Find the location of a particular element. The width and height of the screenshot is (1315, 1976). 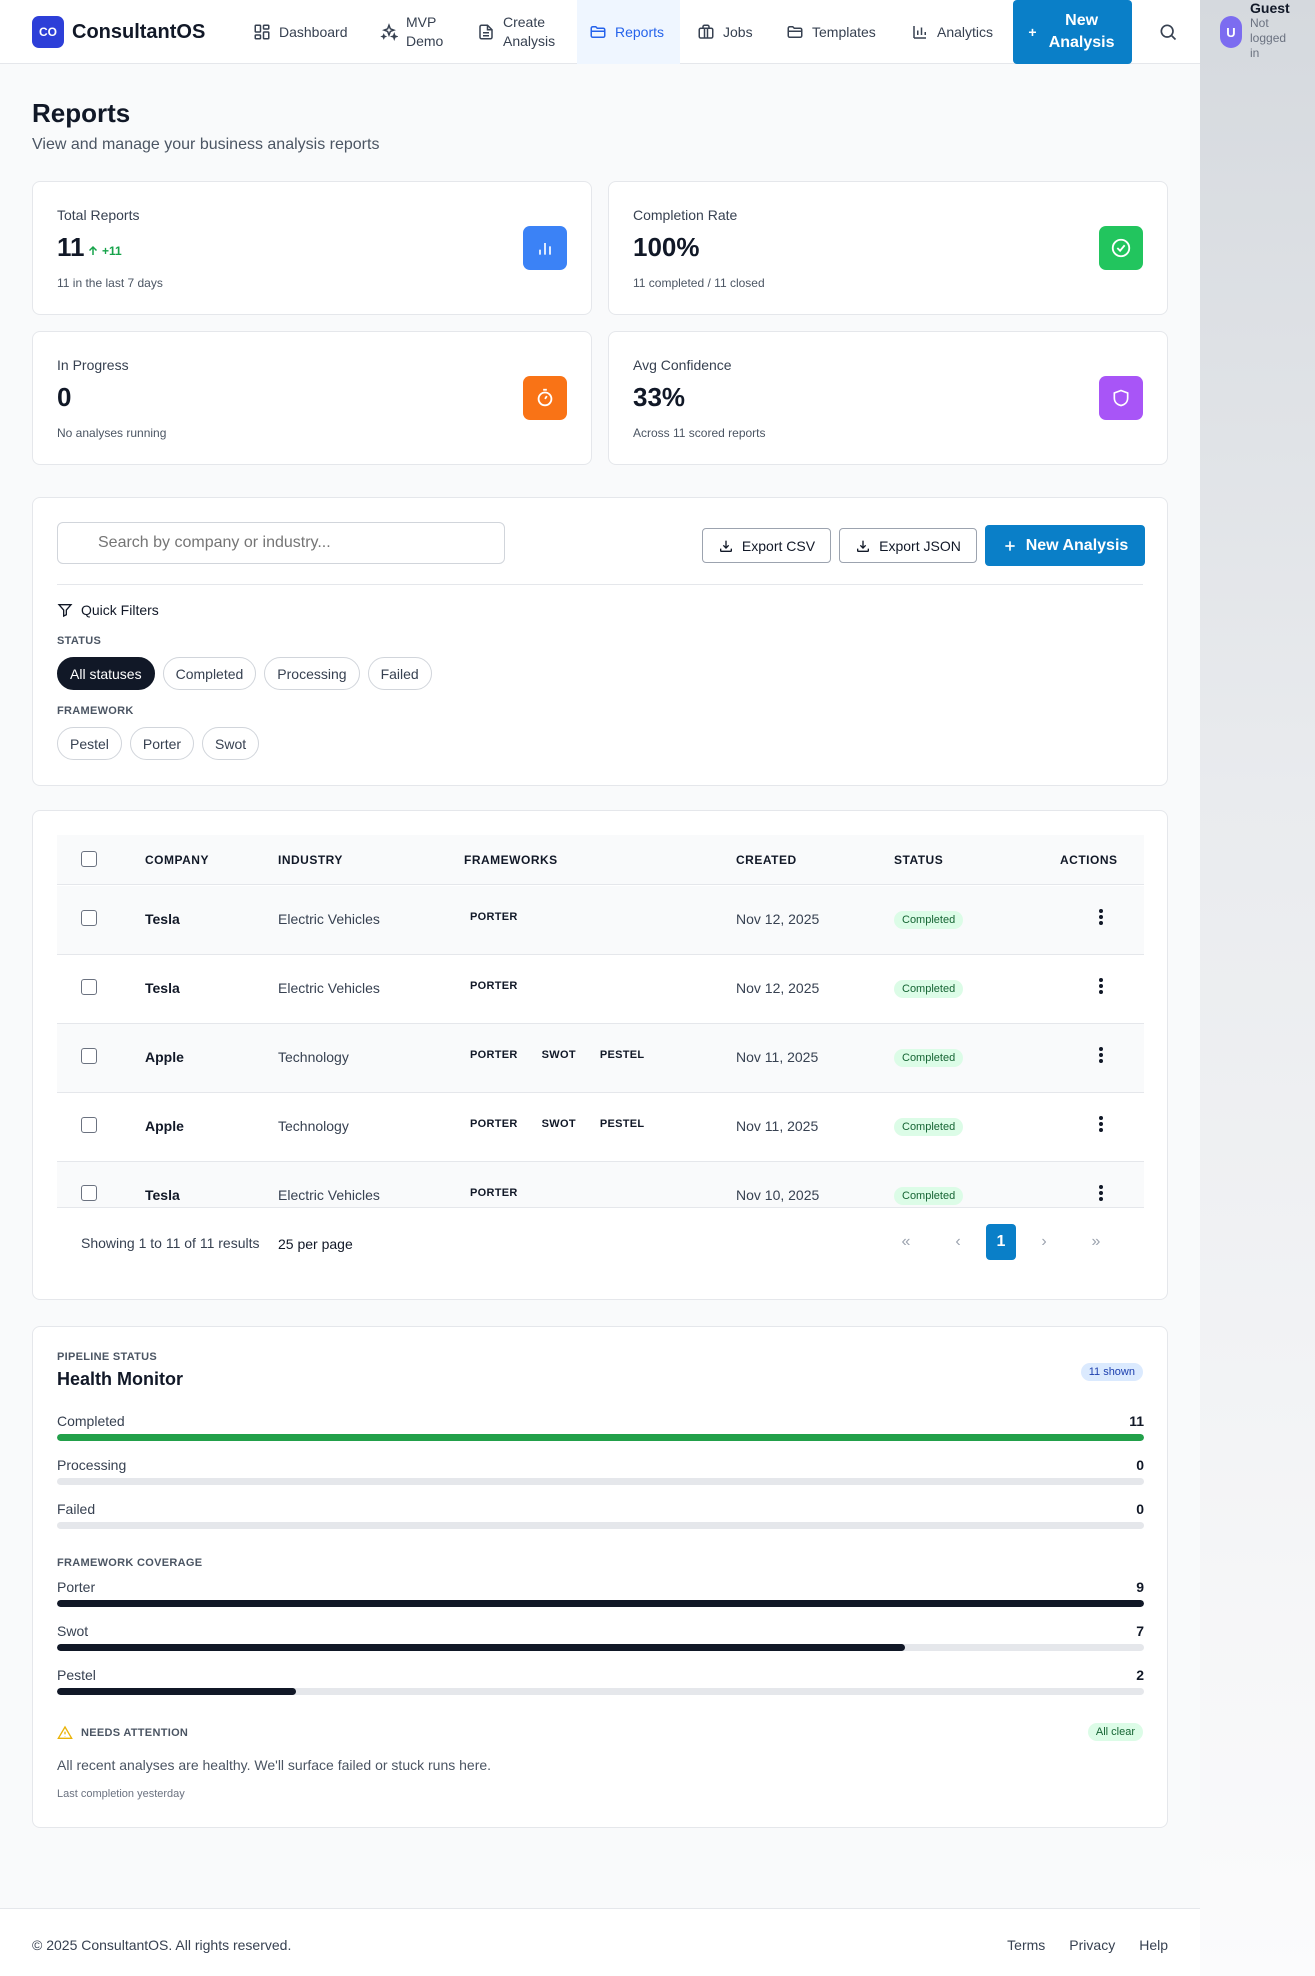

column-header: CREATED is located at coordinates (766, 860).